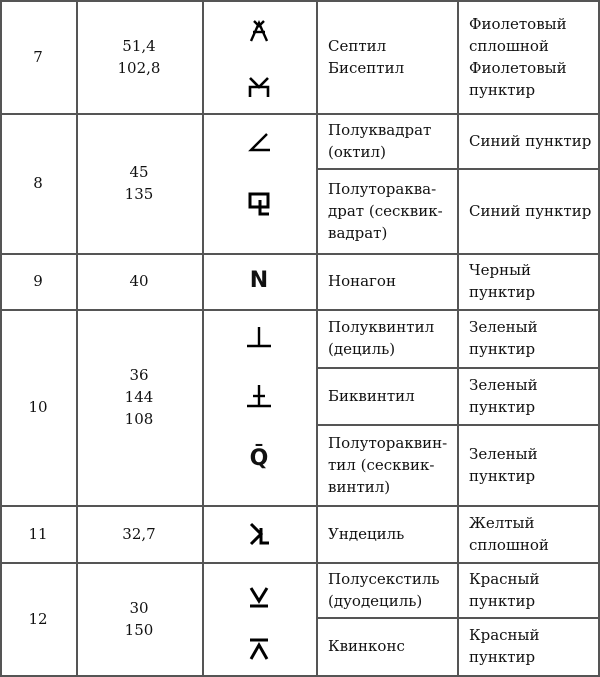 The height and width of the screenshot is (677, 600). I want to click on undecile-icon, so click(259, 534).